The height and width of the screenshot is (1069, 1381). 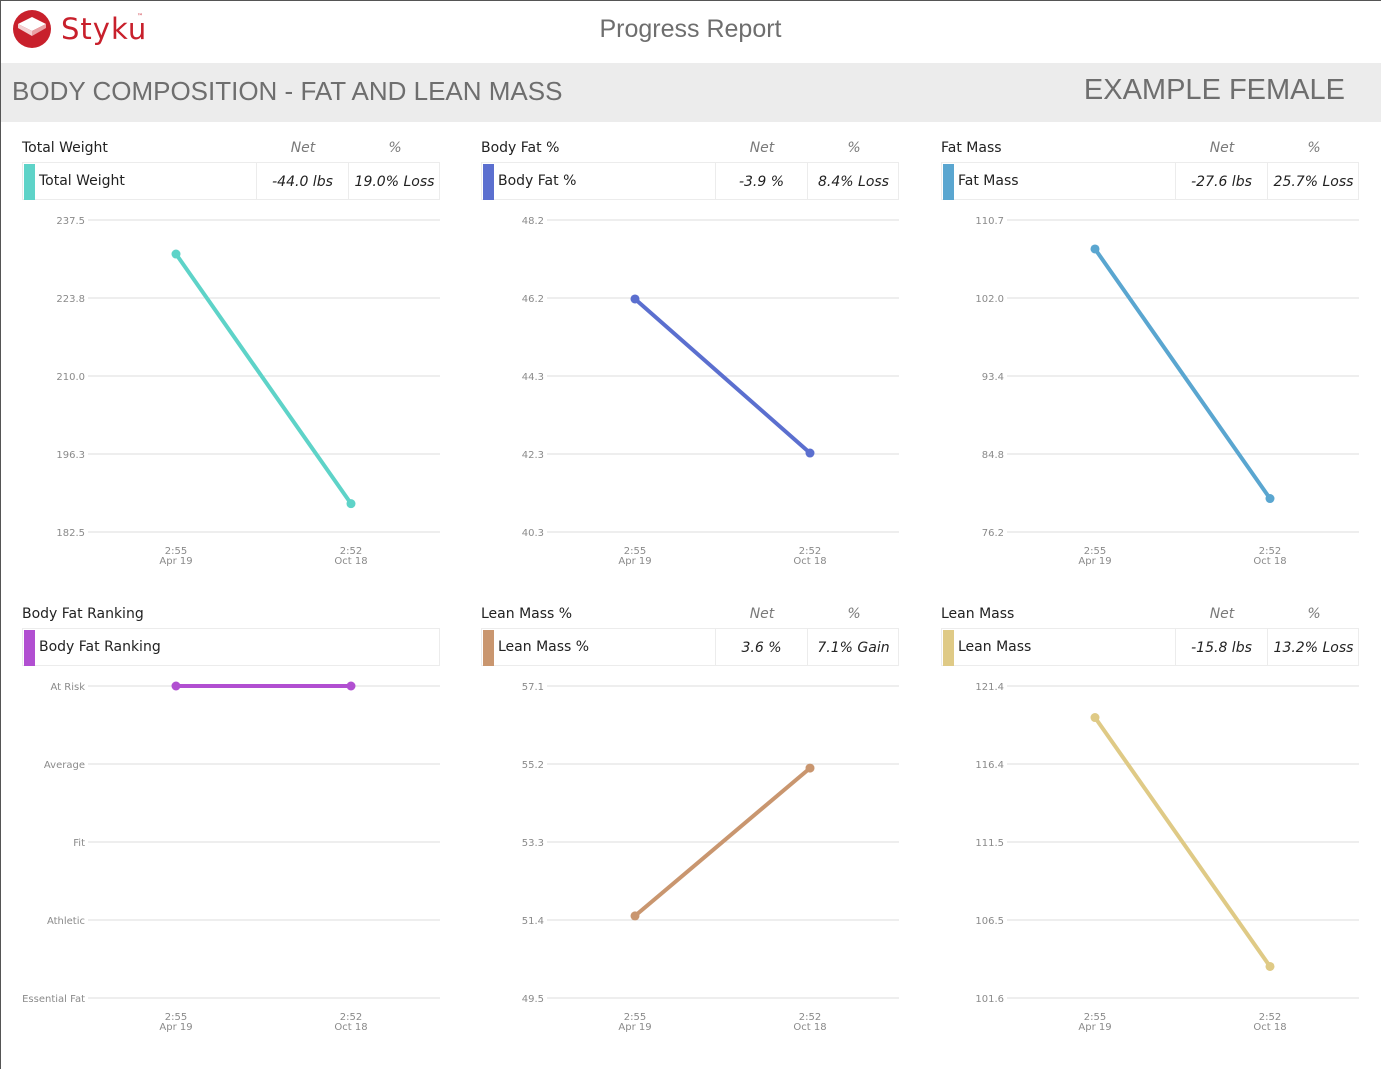 What do you see at coordinates (533, 843) in the screenshot?
I see `y-tick-label: 53.3` at bounding box center [533, 843].